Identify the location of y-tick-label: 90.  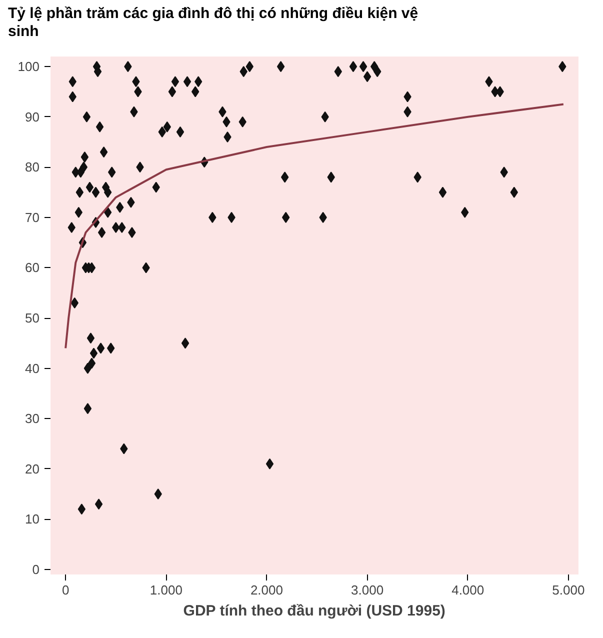
(32, 116).